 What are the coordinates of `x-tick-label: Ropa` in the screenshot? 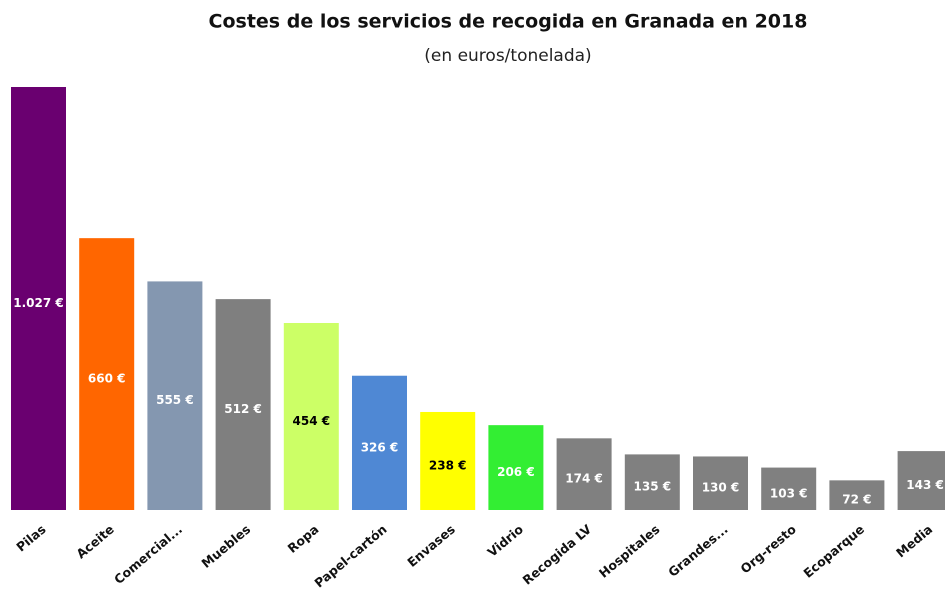 It's located at (303, 538).